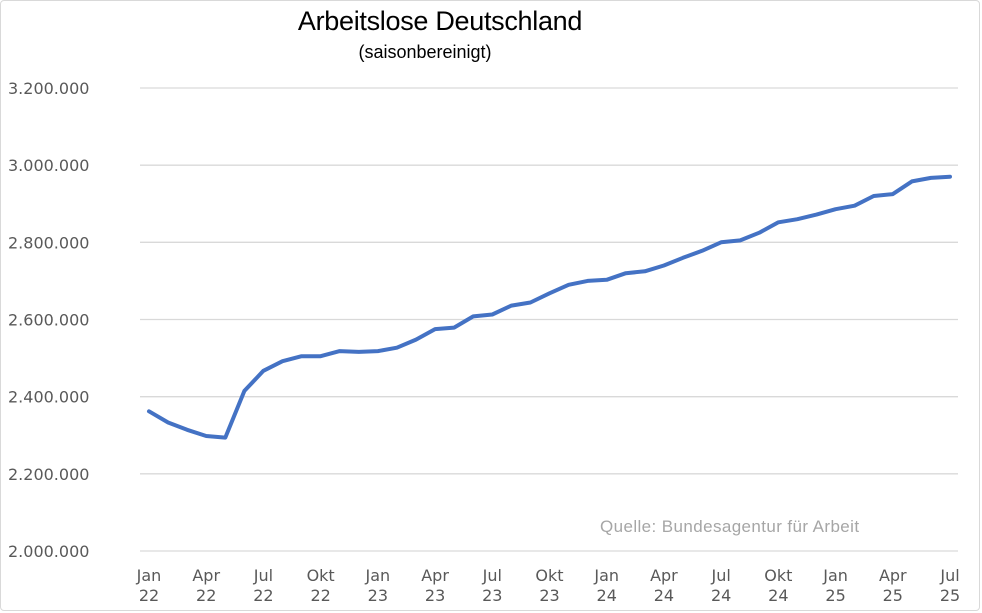 The width and height of the screenshot is (982, 613). I want to click on chart-subtitle: (saisonbereinigt), so click(425, 52).